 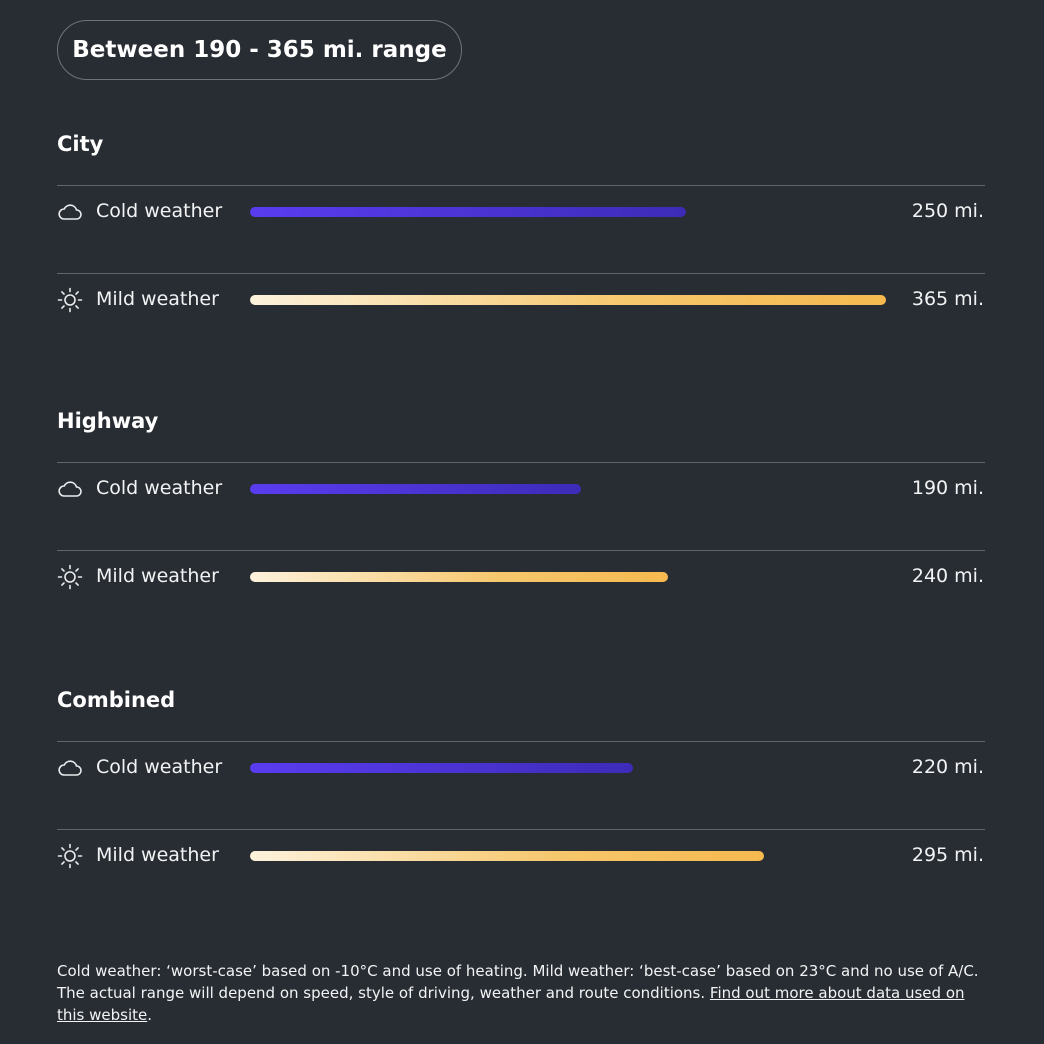 What do you see at coordinates (947, 767) in the screenshot?
I see `row-value: 220 mi.` at bounding box center [947, 767].